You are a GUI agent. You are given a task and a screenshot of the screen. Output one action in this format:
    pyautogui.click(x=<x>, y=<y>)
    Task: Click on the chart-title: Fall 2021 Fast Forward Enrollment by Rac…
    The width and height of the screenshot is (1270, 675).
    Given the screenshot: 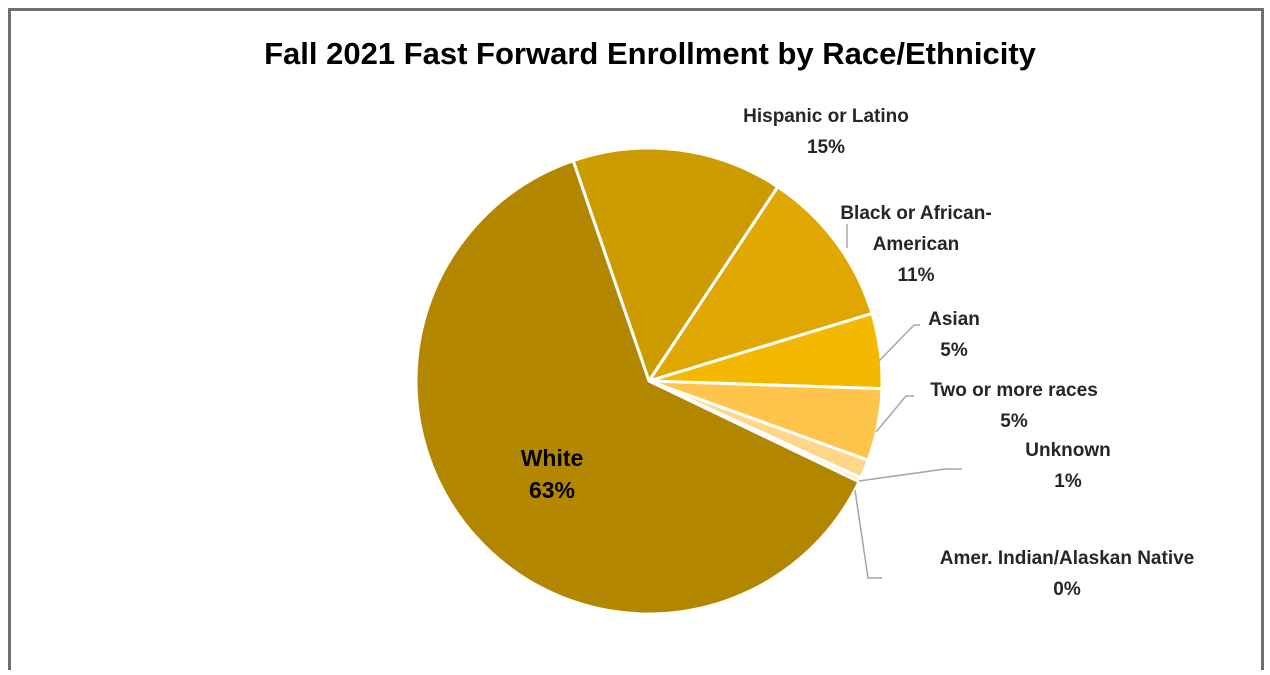 What is the action you would take?
    pyautogui.click(x=650, y=53)
    